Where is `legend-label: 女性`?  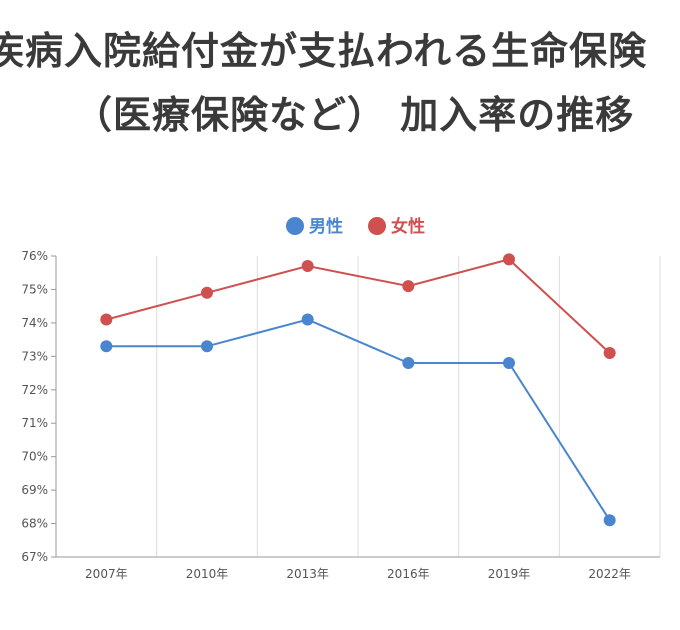 legend-label: 女性 is located at coordinates (408, 226).